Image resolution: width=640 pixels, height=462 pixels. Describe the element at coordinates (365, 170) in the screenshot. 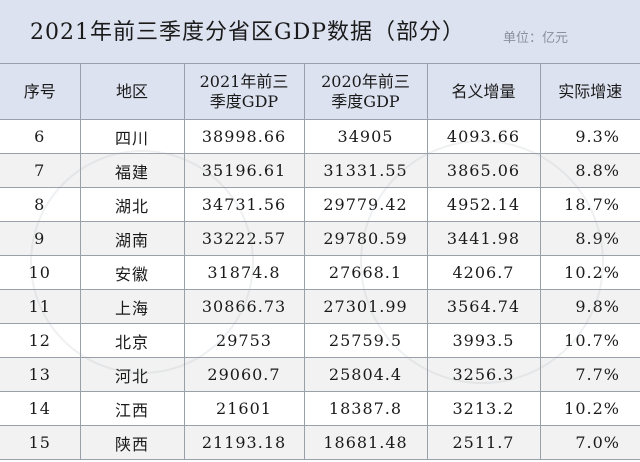

I see `cell-gdp-2020: 31331.55` at that location.